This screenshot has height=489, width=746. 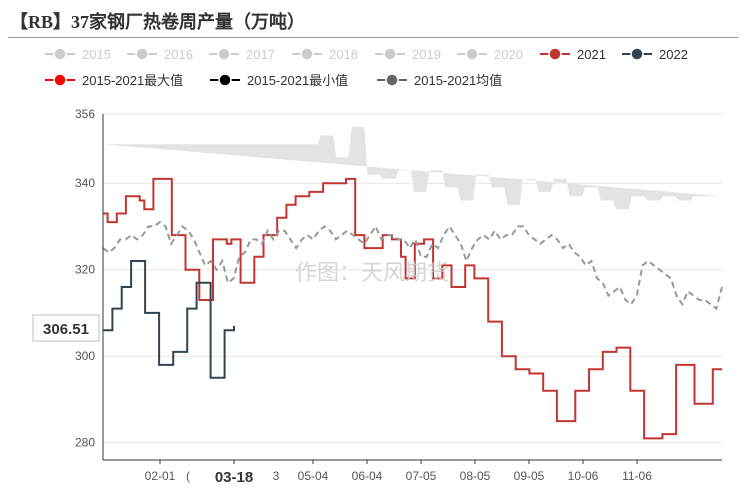 I want to click on legend-item-7: 2022, so click(x=655, y=54).